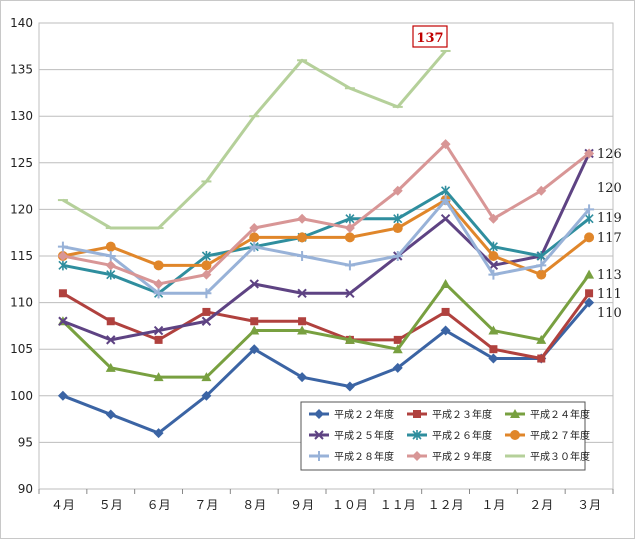 The height and width of the screenshot is (540, 635). Describe the element at coordinates (560, 456) in the screenshot. I see `legend-label: 平成３０年度` at that location.